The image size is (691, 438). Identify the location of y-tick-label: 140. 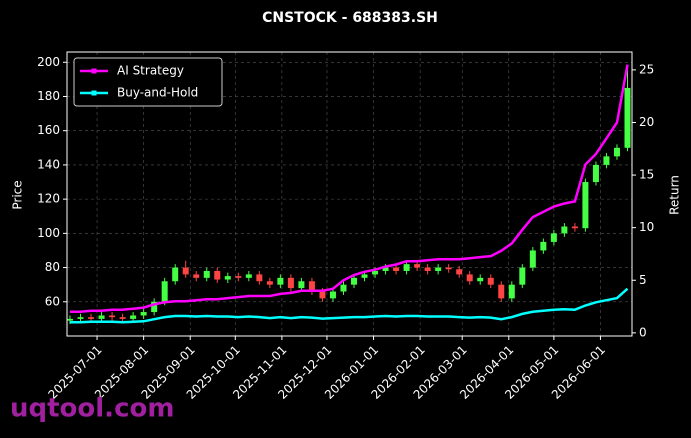
(48, 164).